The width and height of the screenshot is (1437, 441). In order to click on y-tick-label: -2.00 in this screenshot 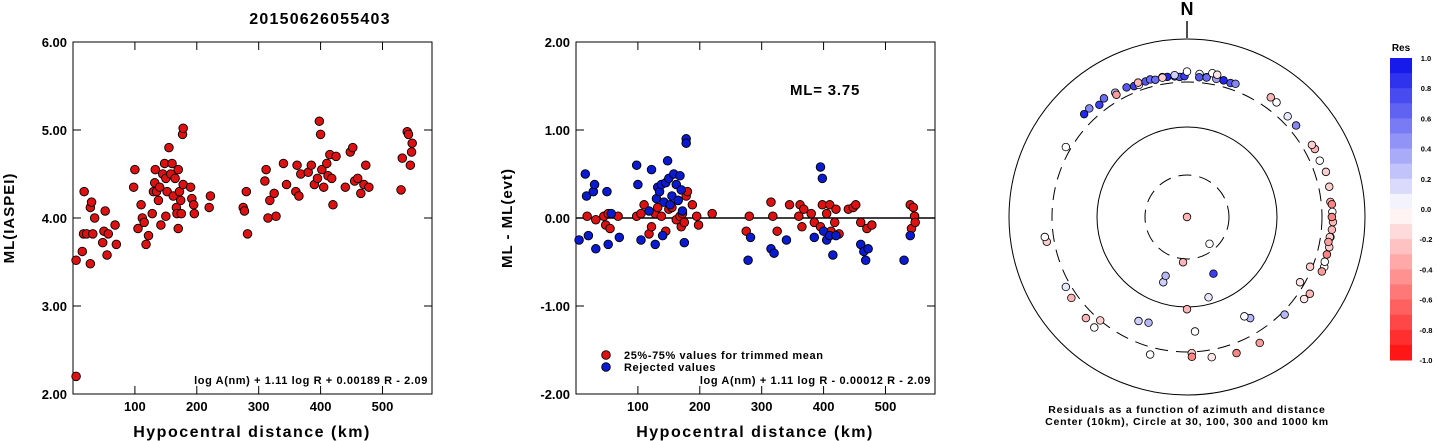, I will do `click(555, 394)`.